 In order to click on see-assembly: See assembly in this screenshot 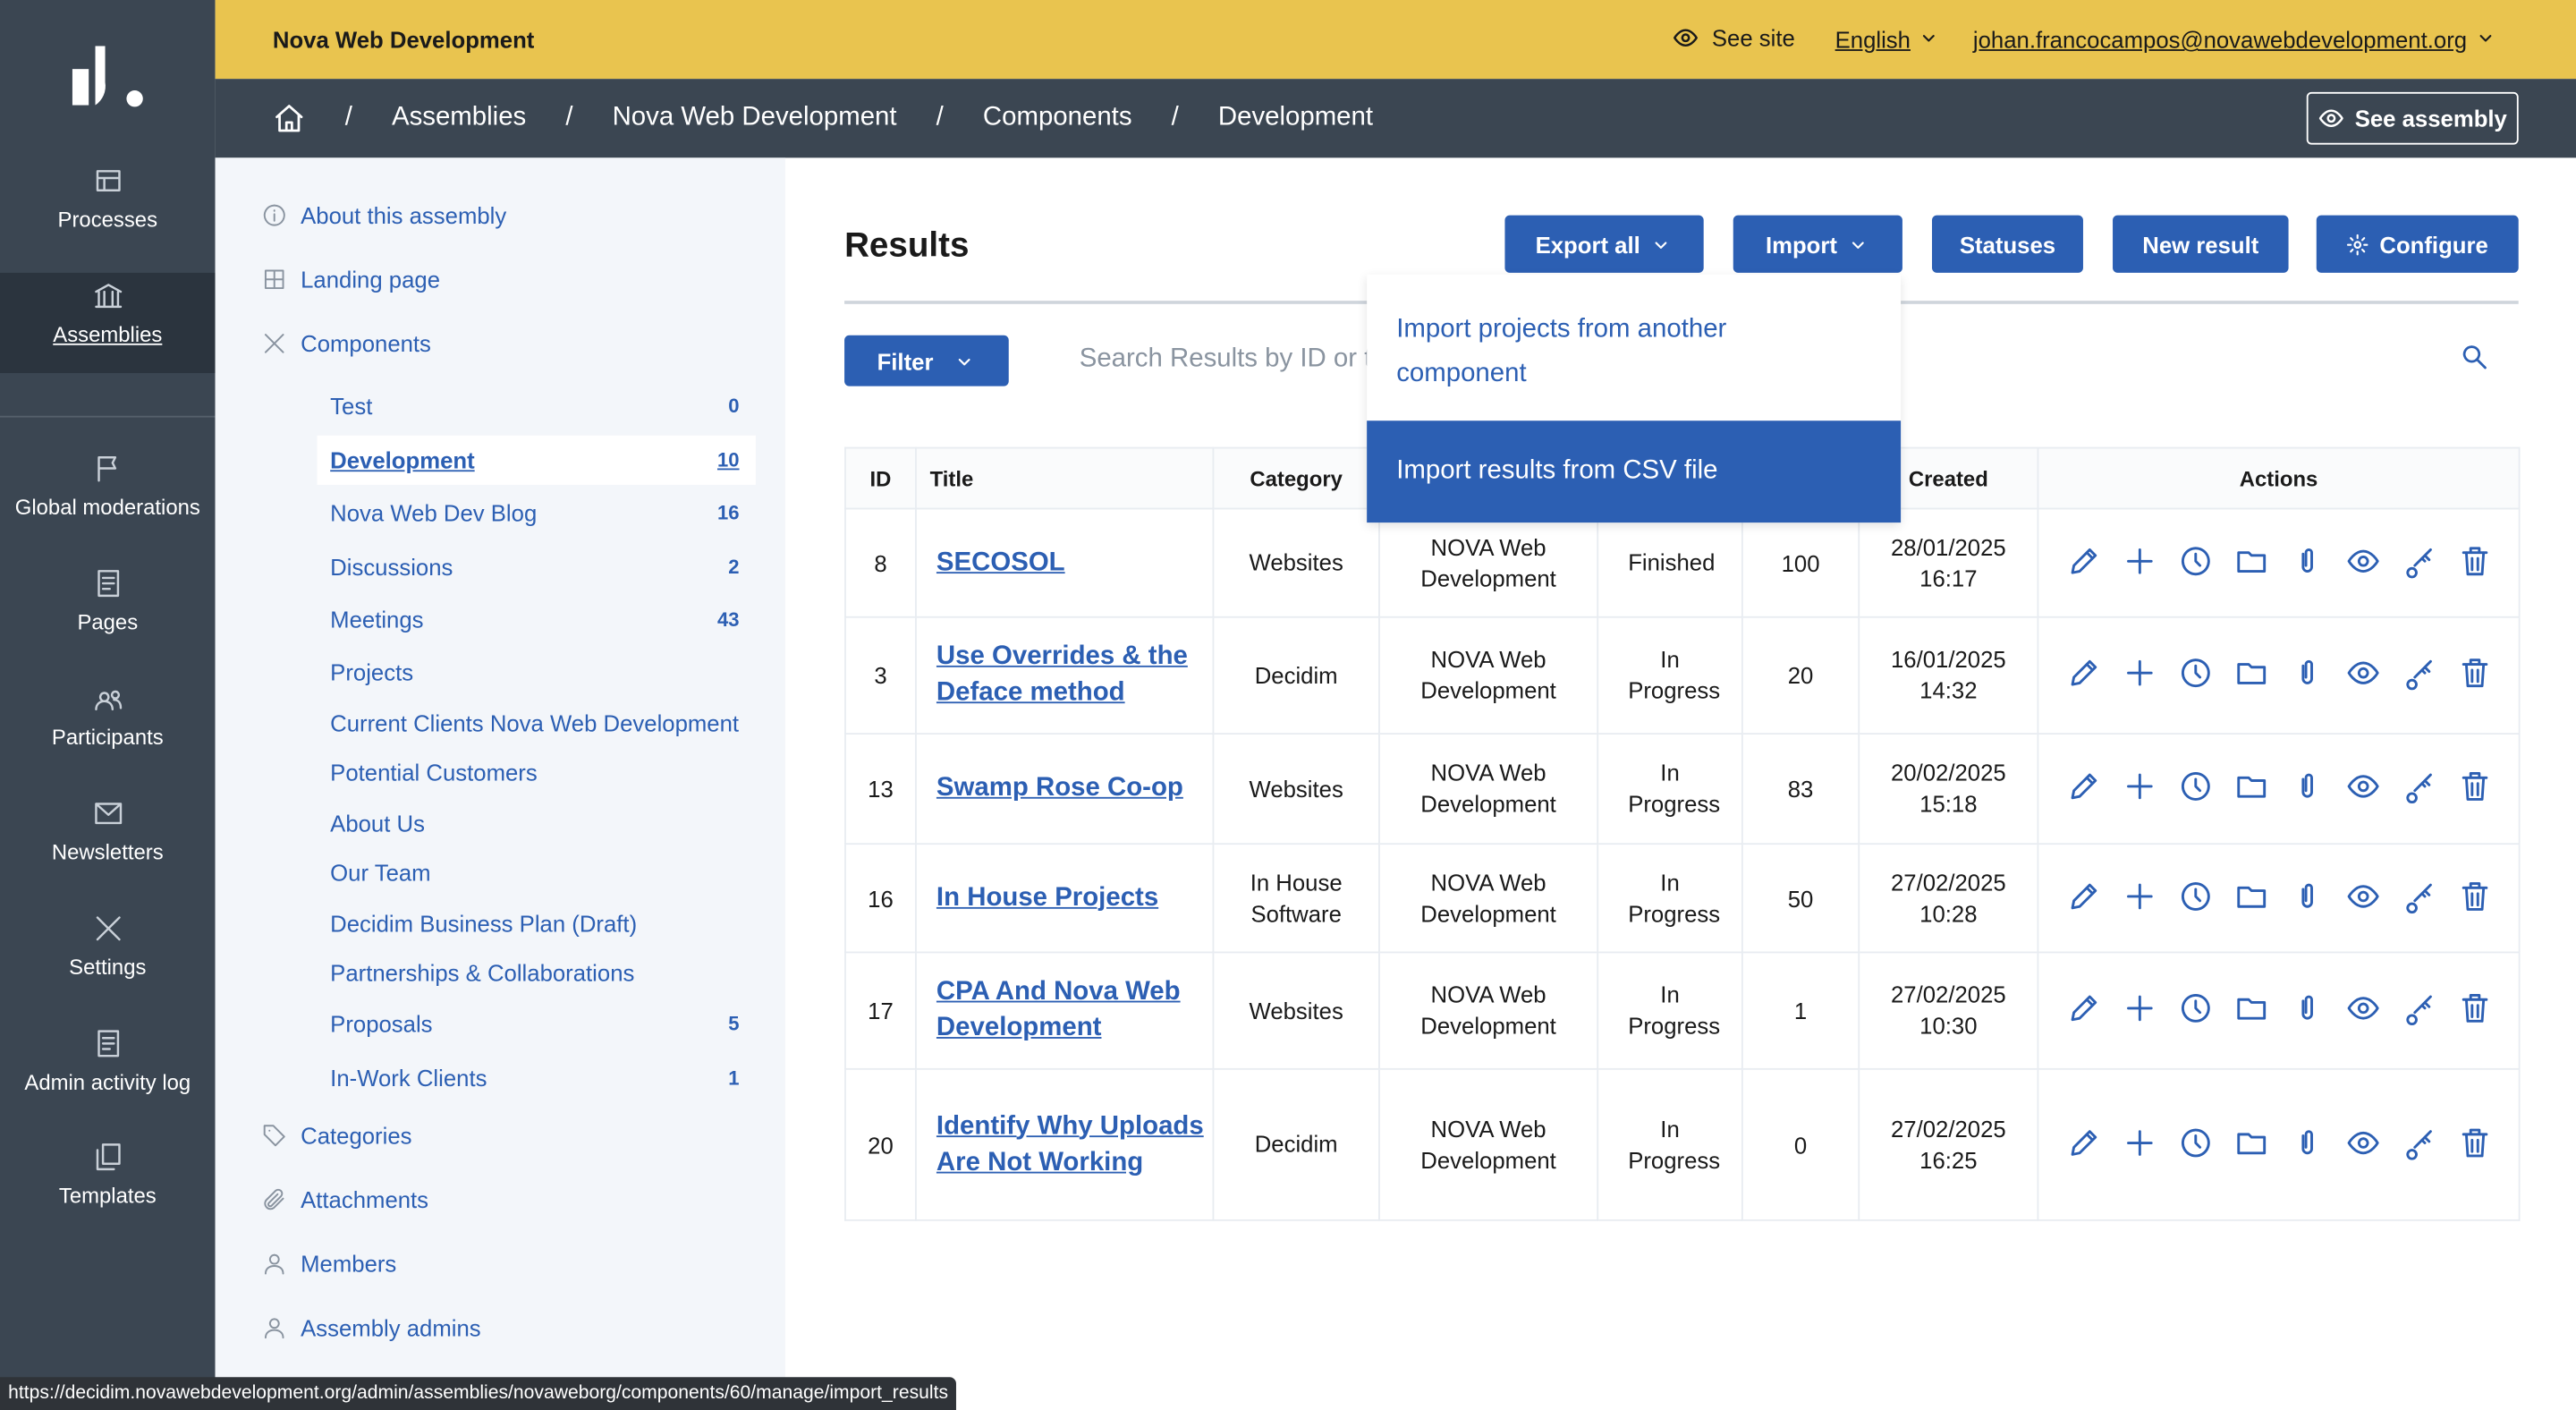, I will do `click(2412, 119)`.